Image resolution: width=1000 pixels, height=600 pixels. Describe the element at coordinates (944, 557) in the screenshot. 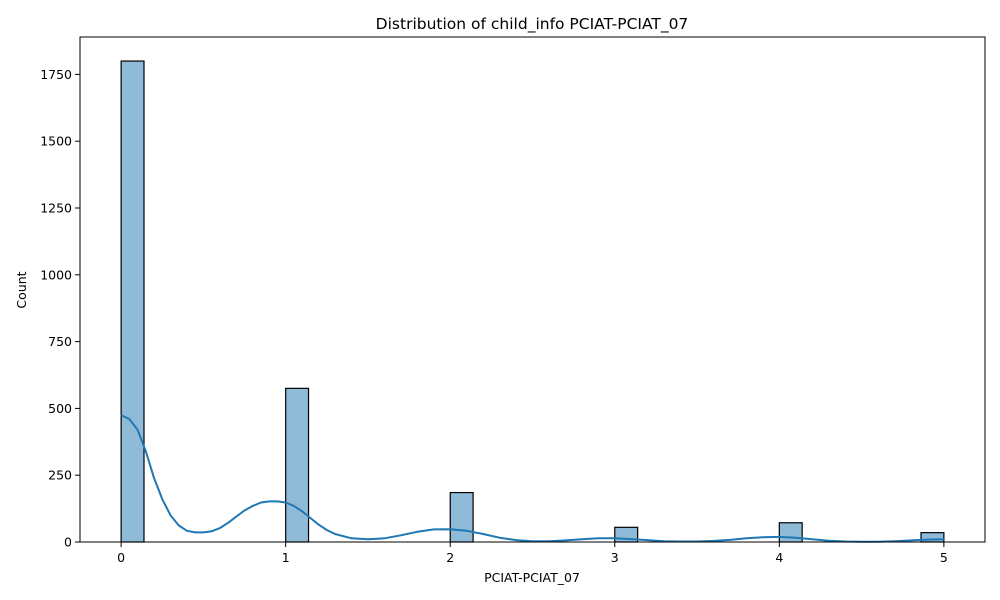

I see `x-tick-label-5: 5` at that location.